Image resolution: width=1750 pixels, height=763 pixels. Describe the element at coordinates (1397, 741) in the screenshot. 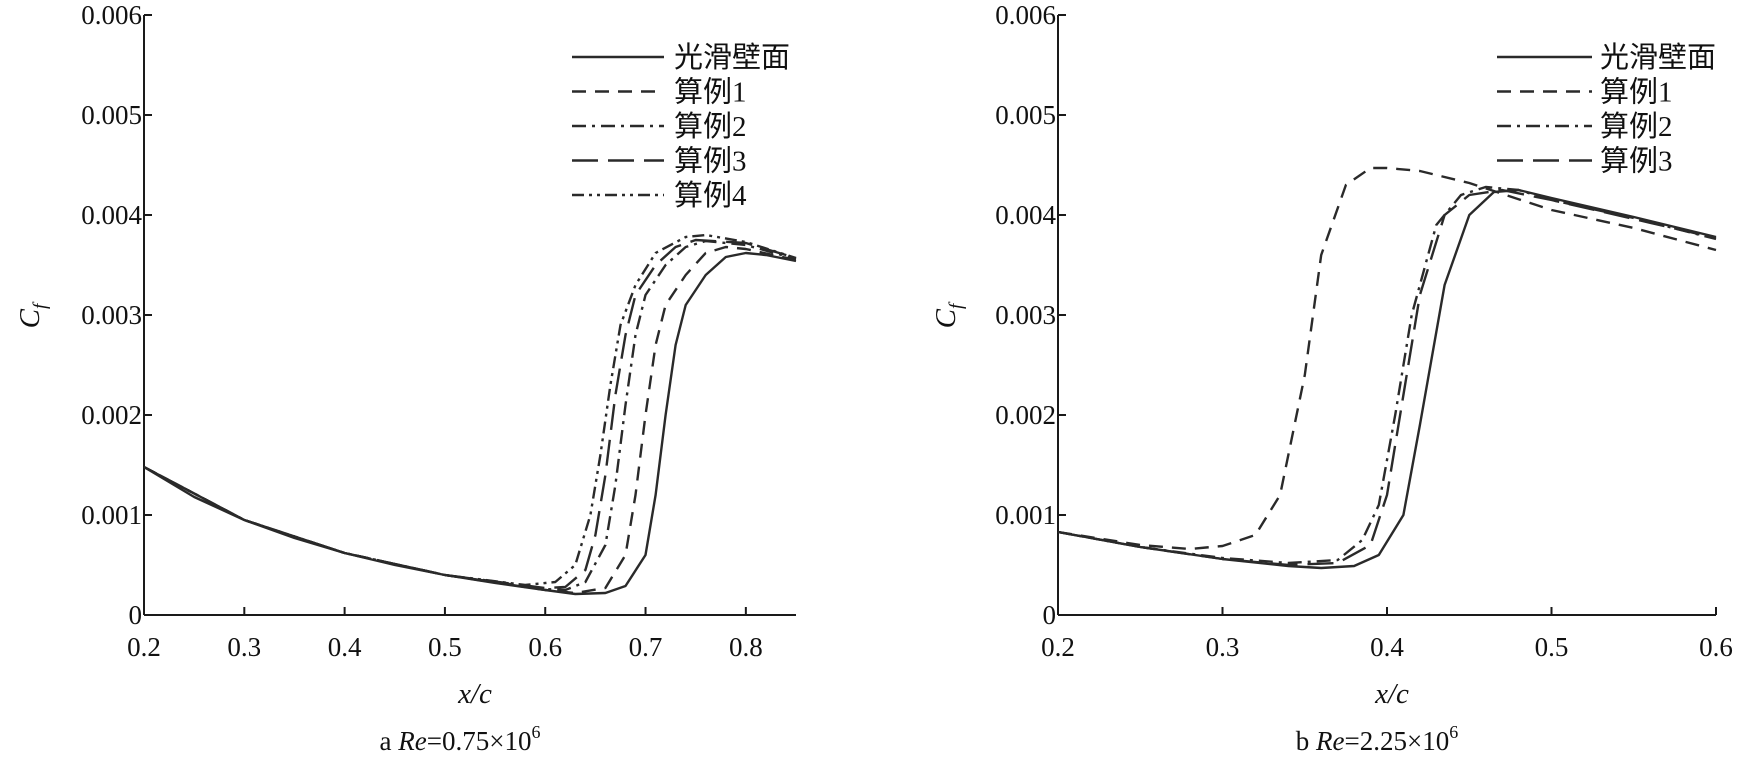

I see `caption-value: =2.25×10` at that location.